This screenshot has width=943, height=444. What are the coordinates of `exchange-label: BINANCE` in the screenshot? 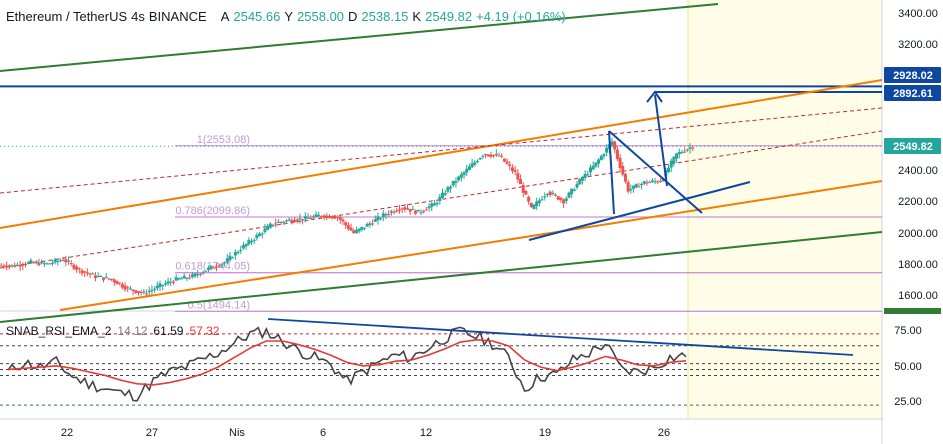 It's located at (177, 16).